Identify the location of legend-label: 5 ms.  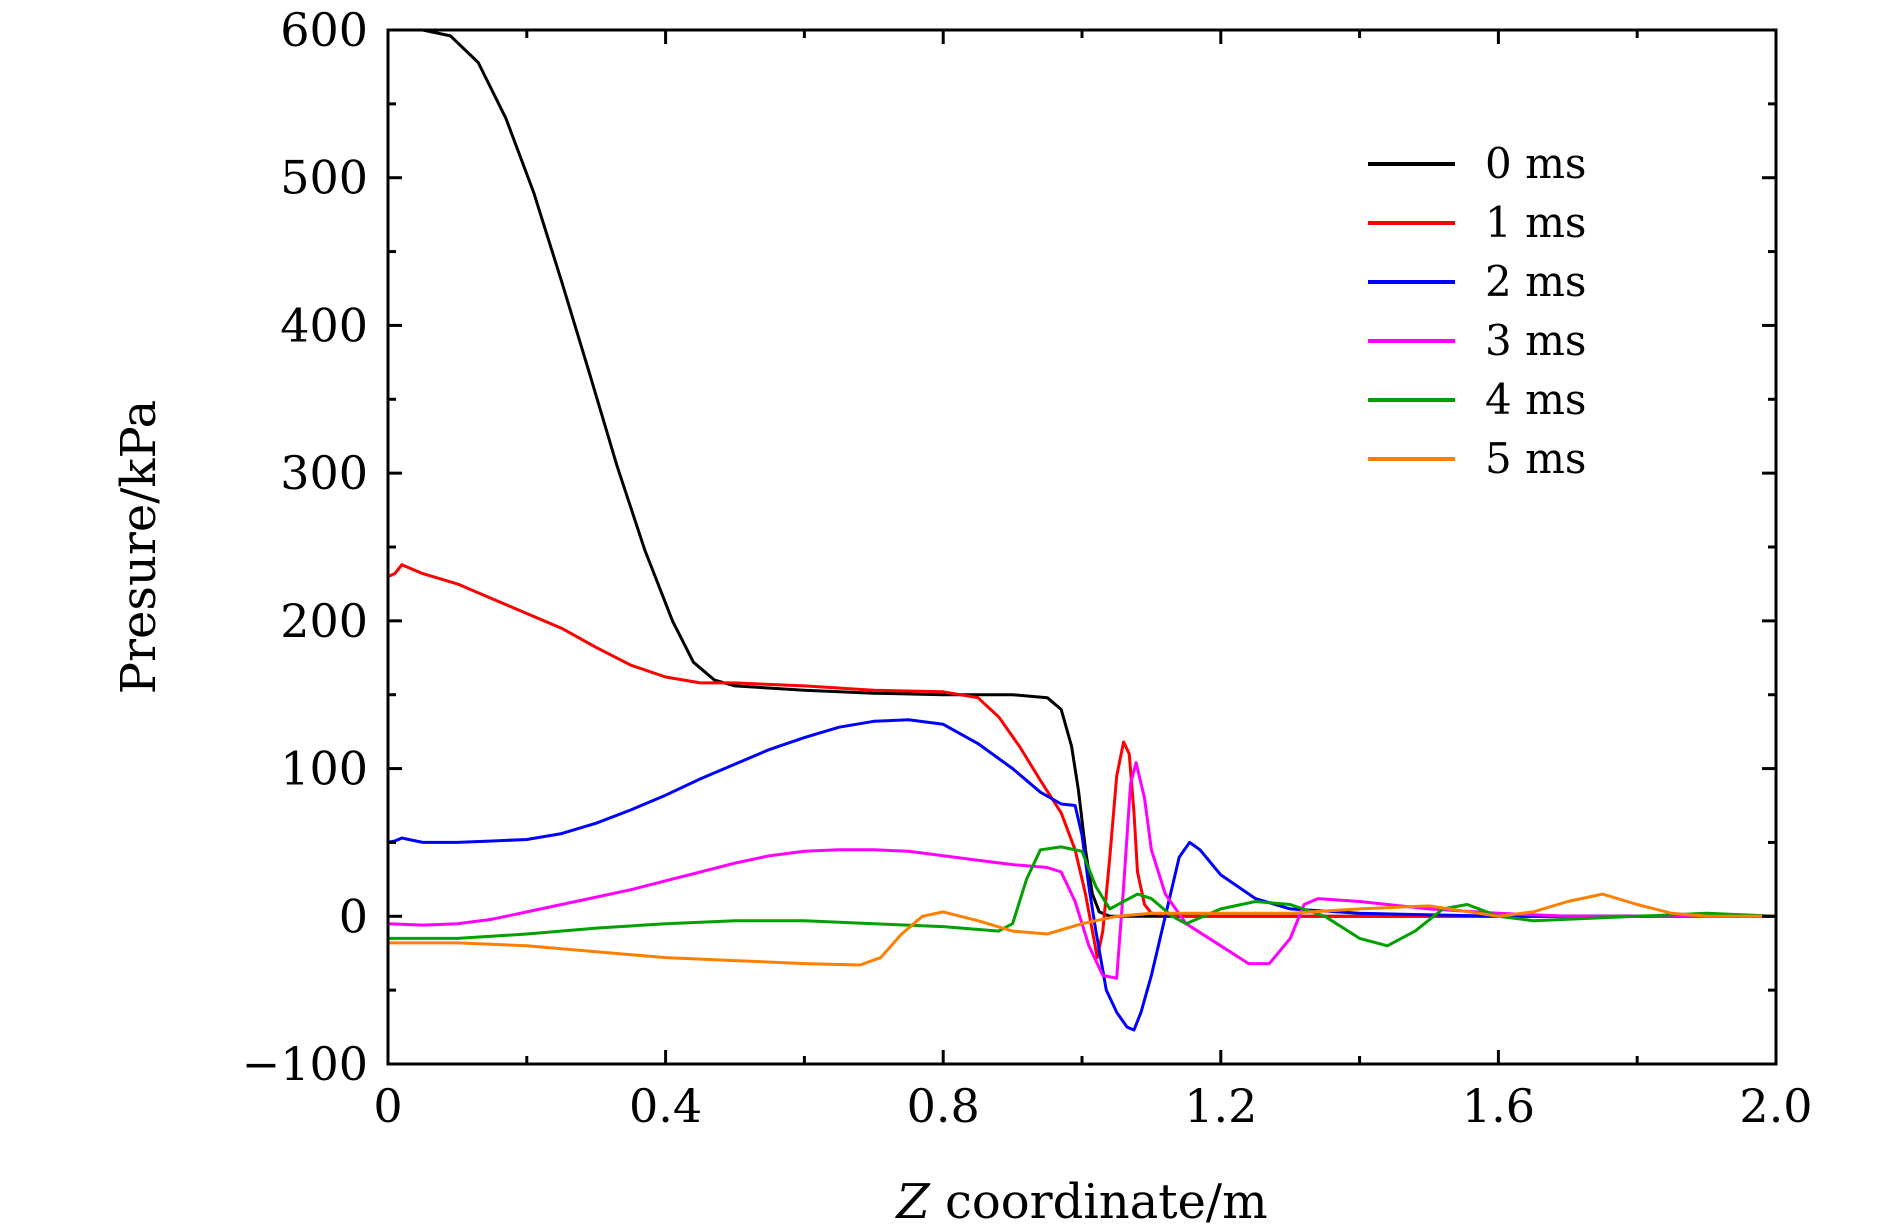
(1535, 458).